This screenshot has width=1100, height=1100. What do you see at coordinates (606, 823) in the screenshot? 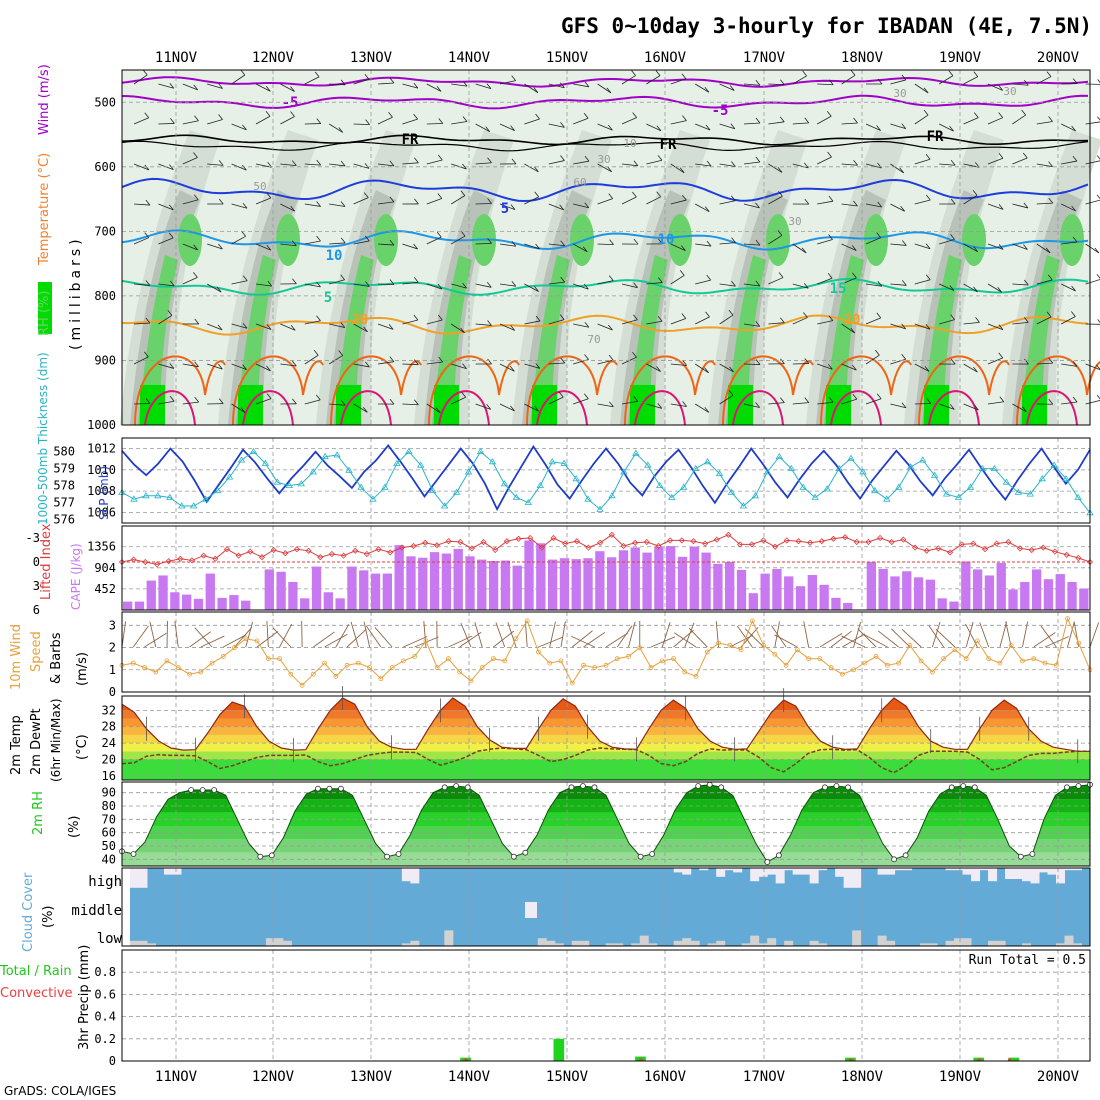
I see `rh-line` at bounding box center [606, 823].